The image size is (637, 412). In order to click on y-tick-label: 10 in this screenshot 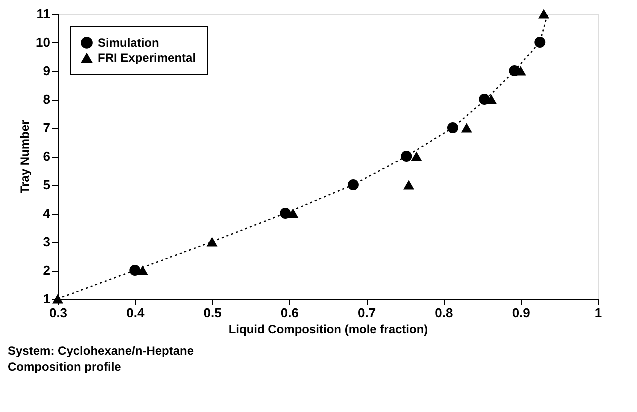, I will do `click(43, 42)`.